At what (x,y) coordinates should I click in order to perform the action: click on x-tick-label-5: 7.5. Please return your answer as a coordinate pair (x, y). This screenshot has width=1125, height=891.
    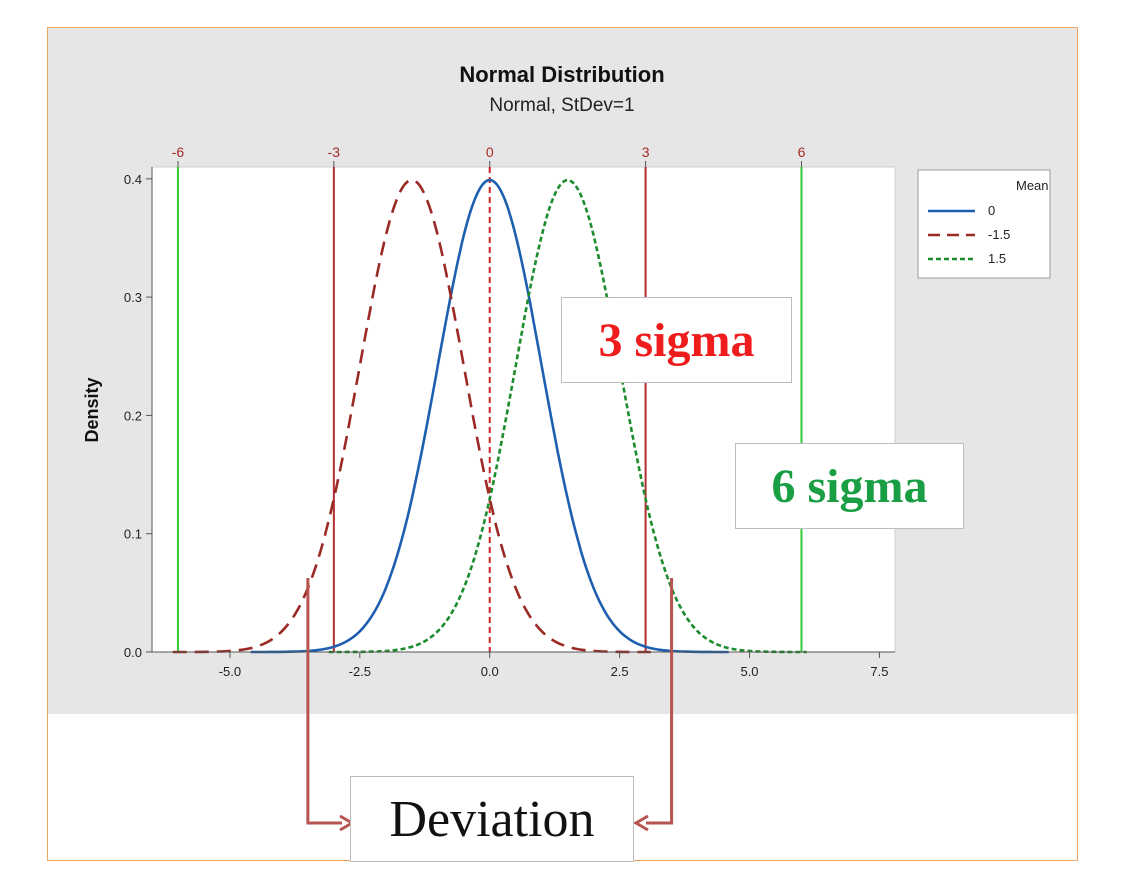
    Looking at the image, I should click on (879, 671).